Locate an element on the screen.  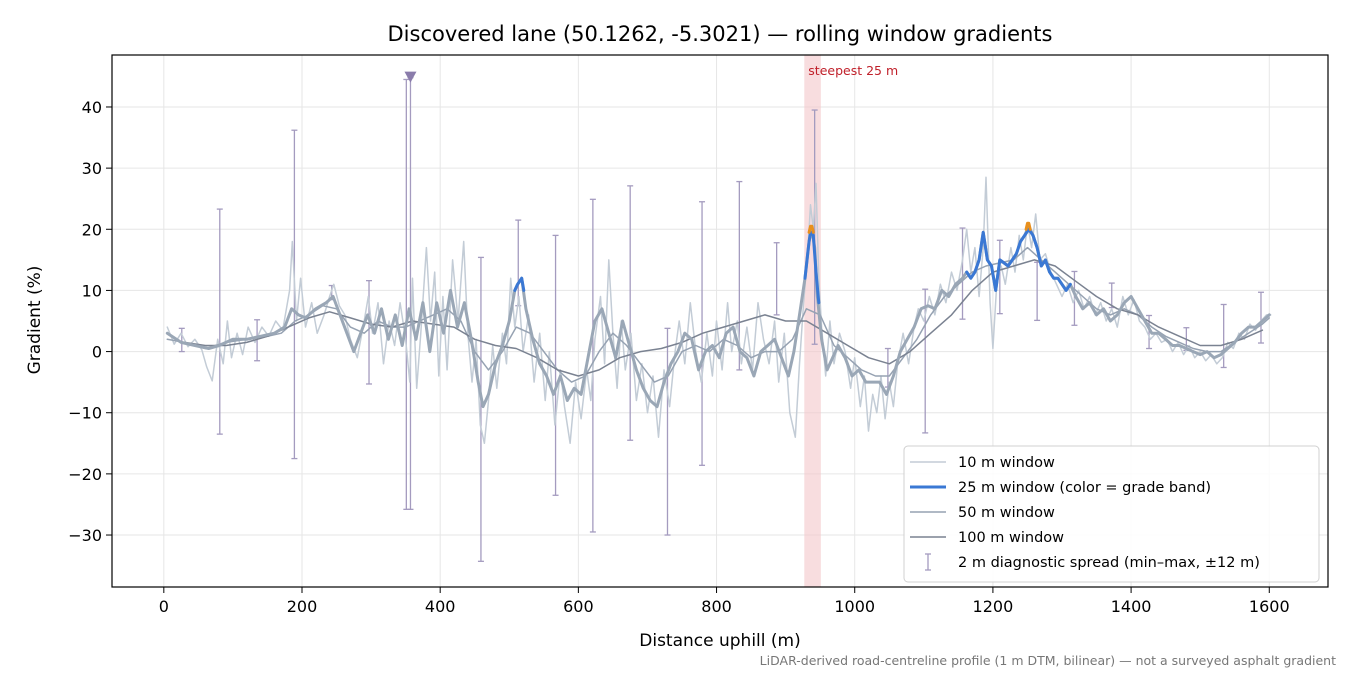
legend-item-25m: 25 m window (color = grade band) is located at coordinates (1060, 488).